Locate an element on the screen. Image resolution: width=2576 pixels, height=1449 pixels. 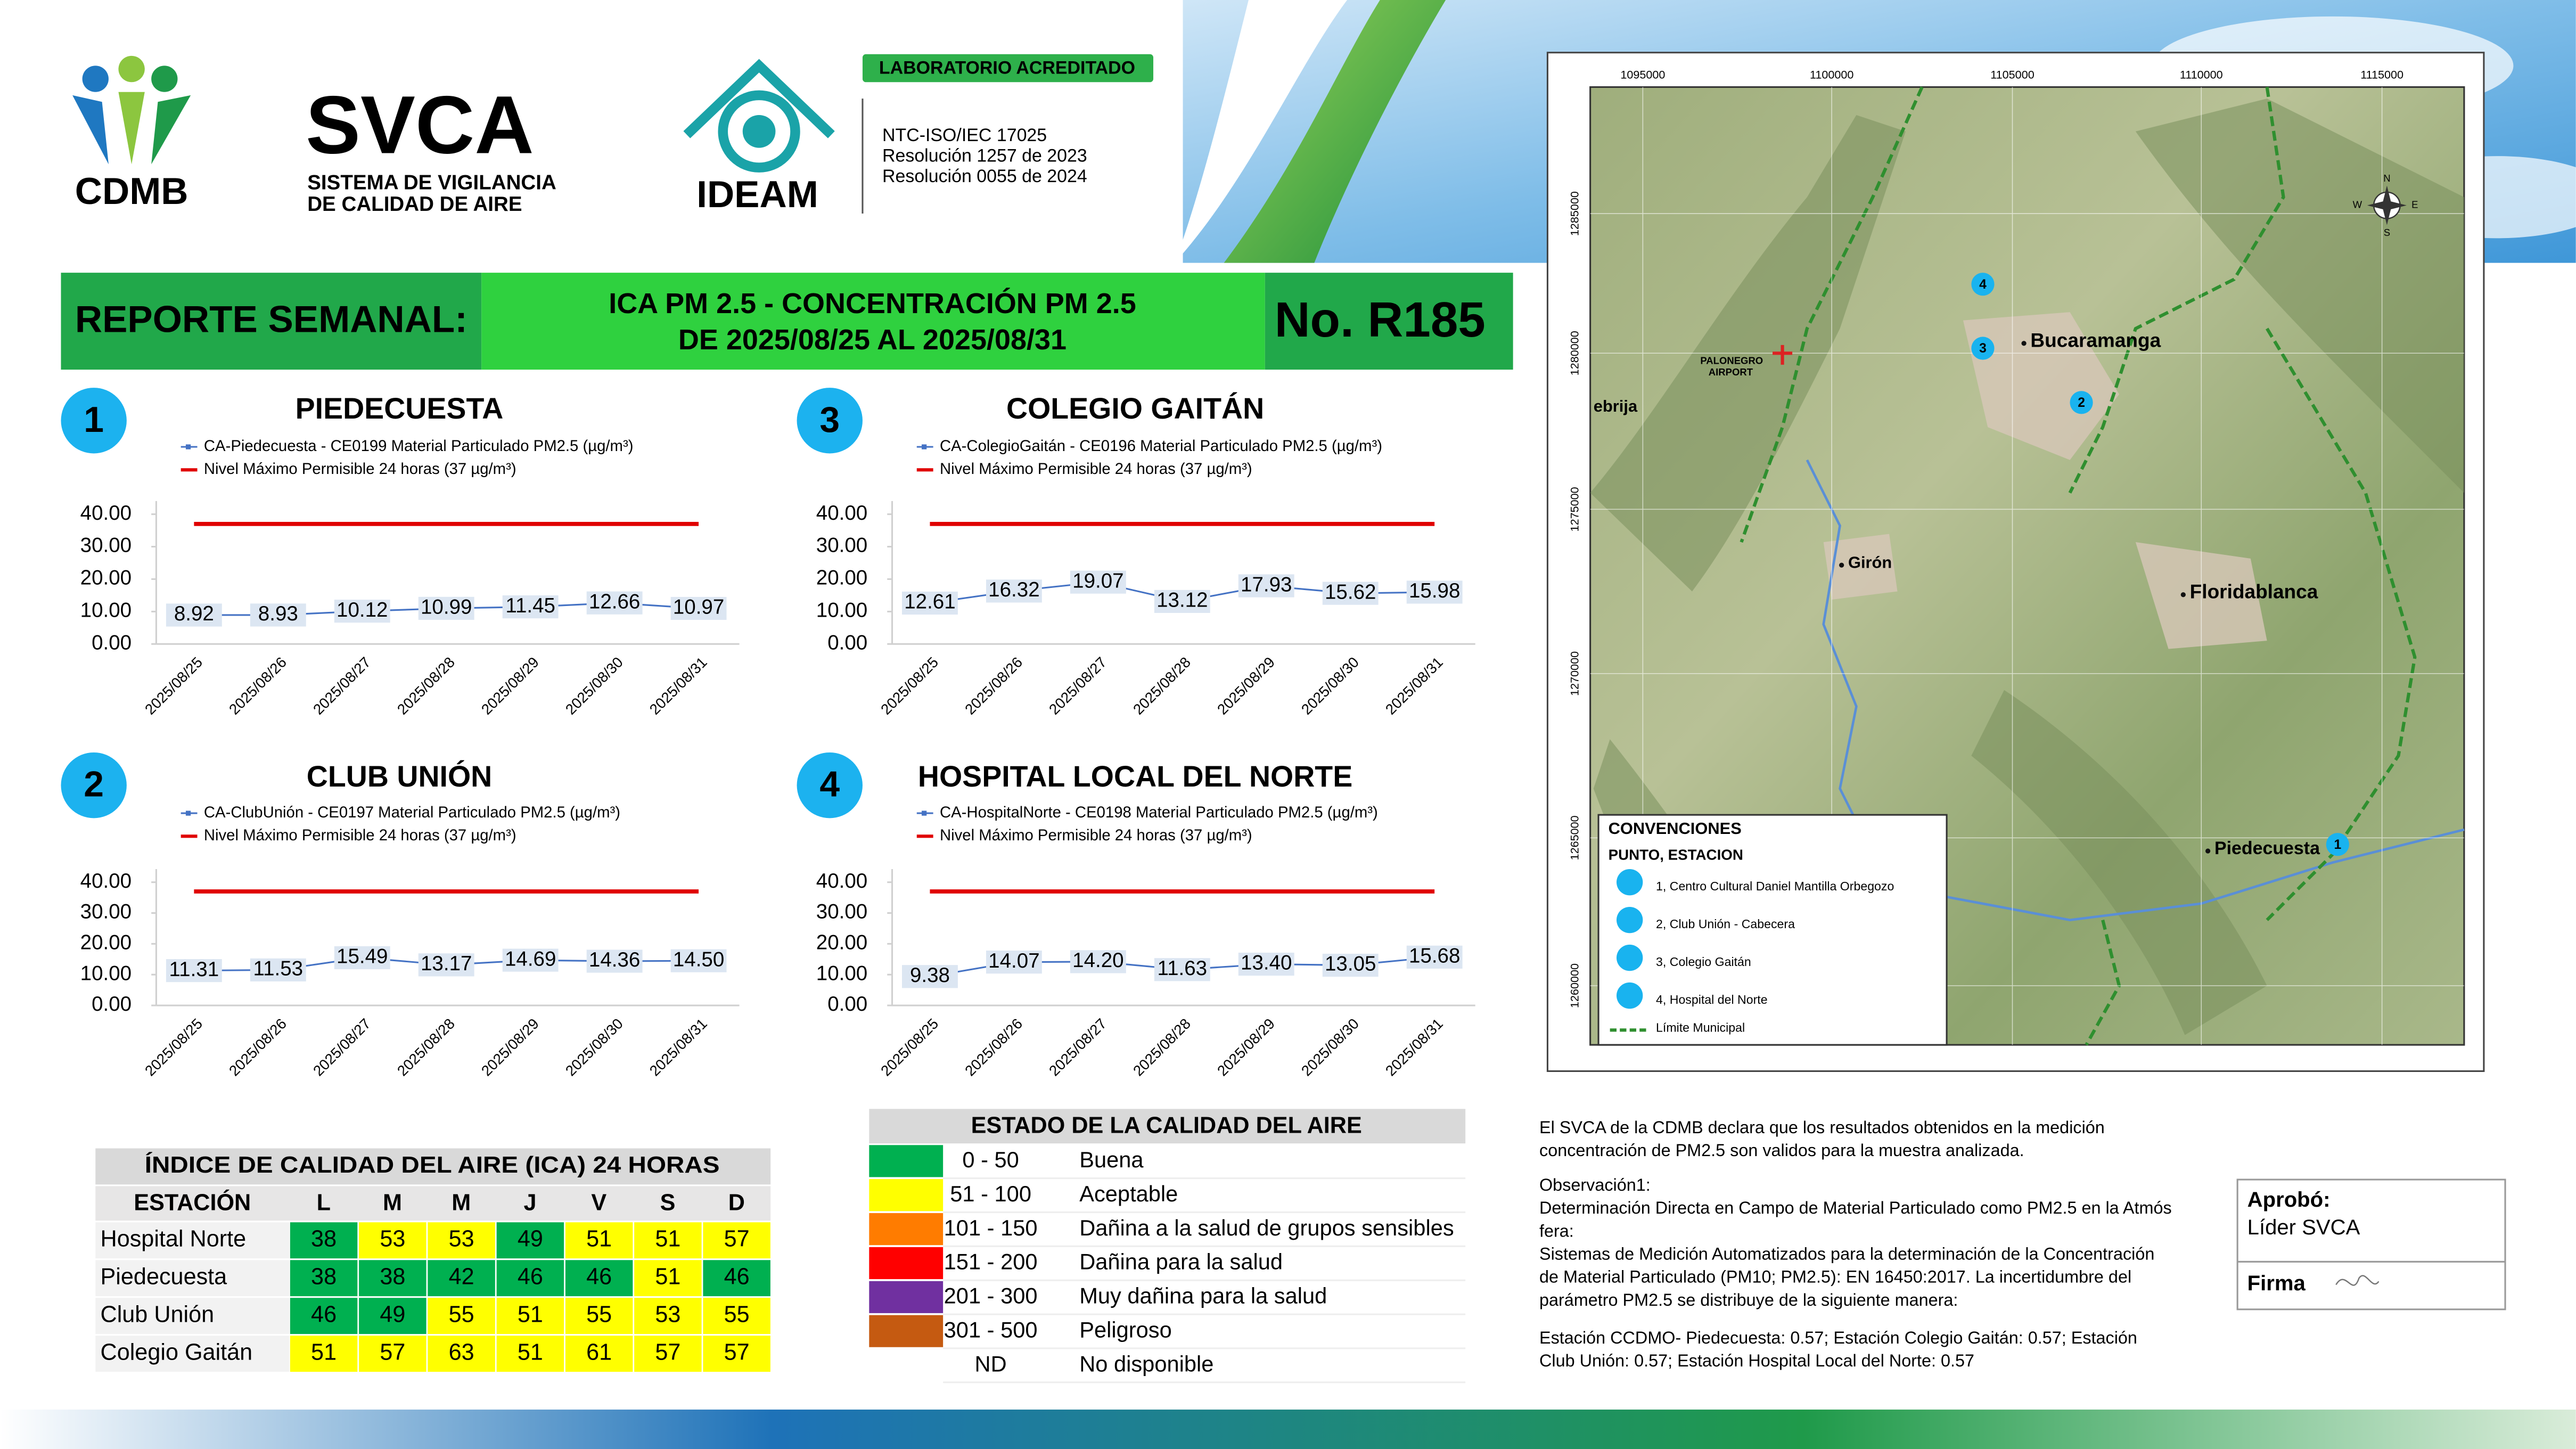
ica-value: 53 is located at coordinates (392, 1239).